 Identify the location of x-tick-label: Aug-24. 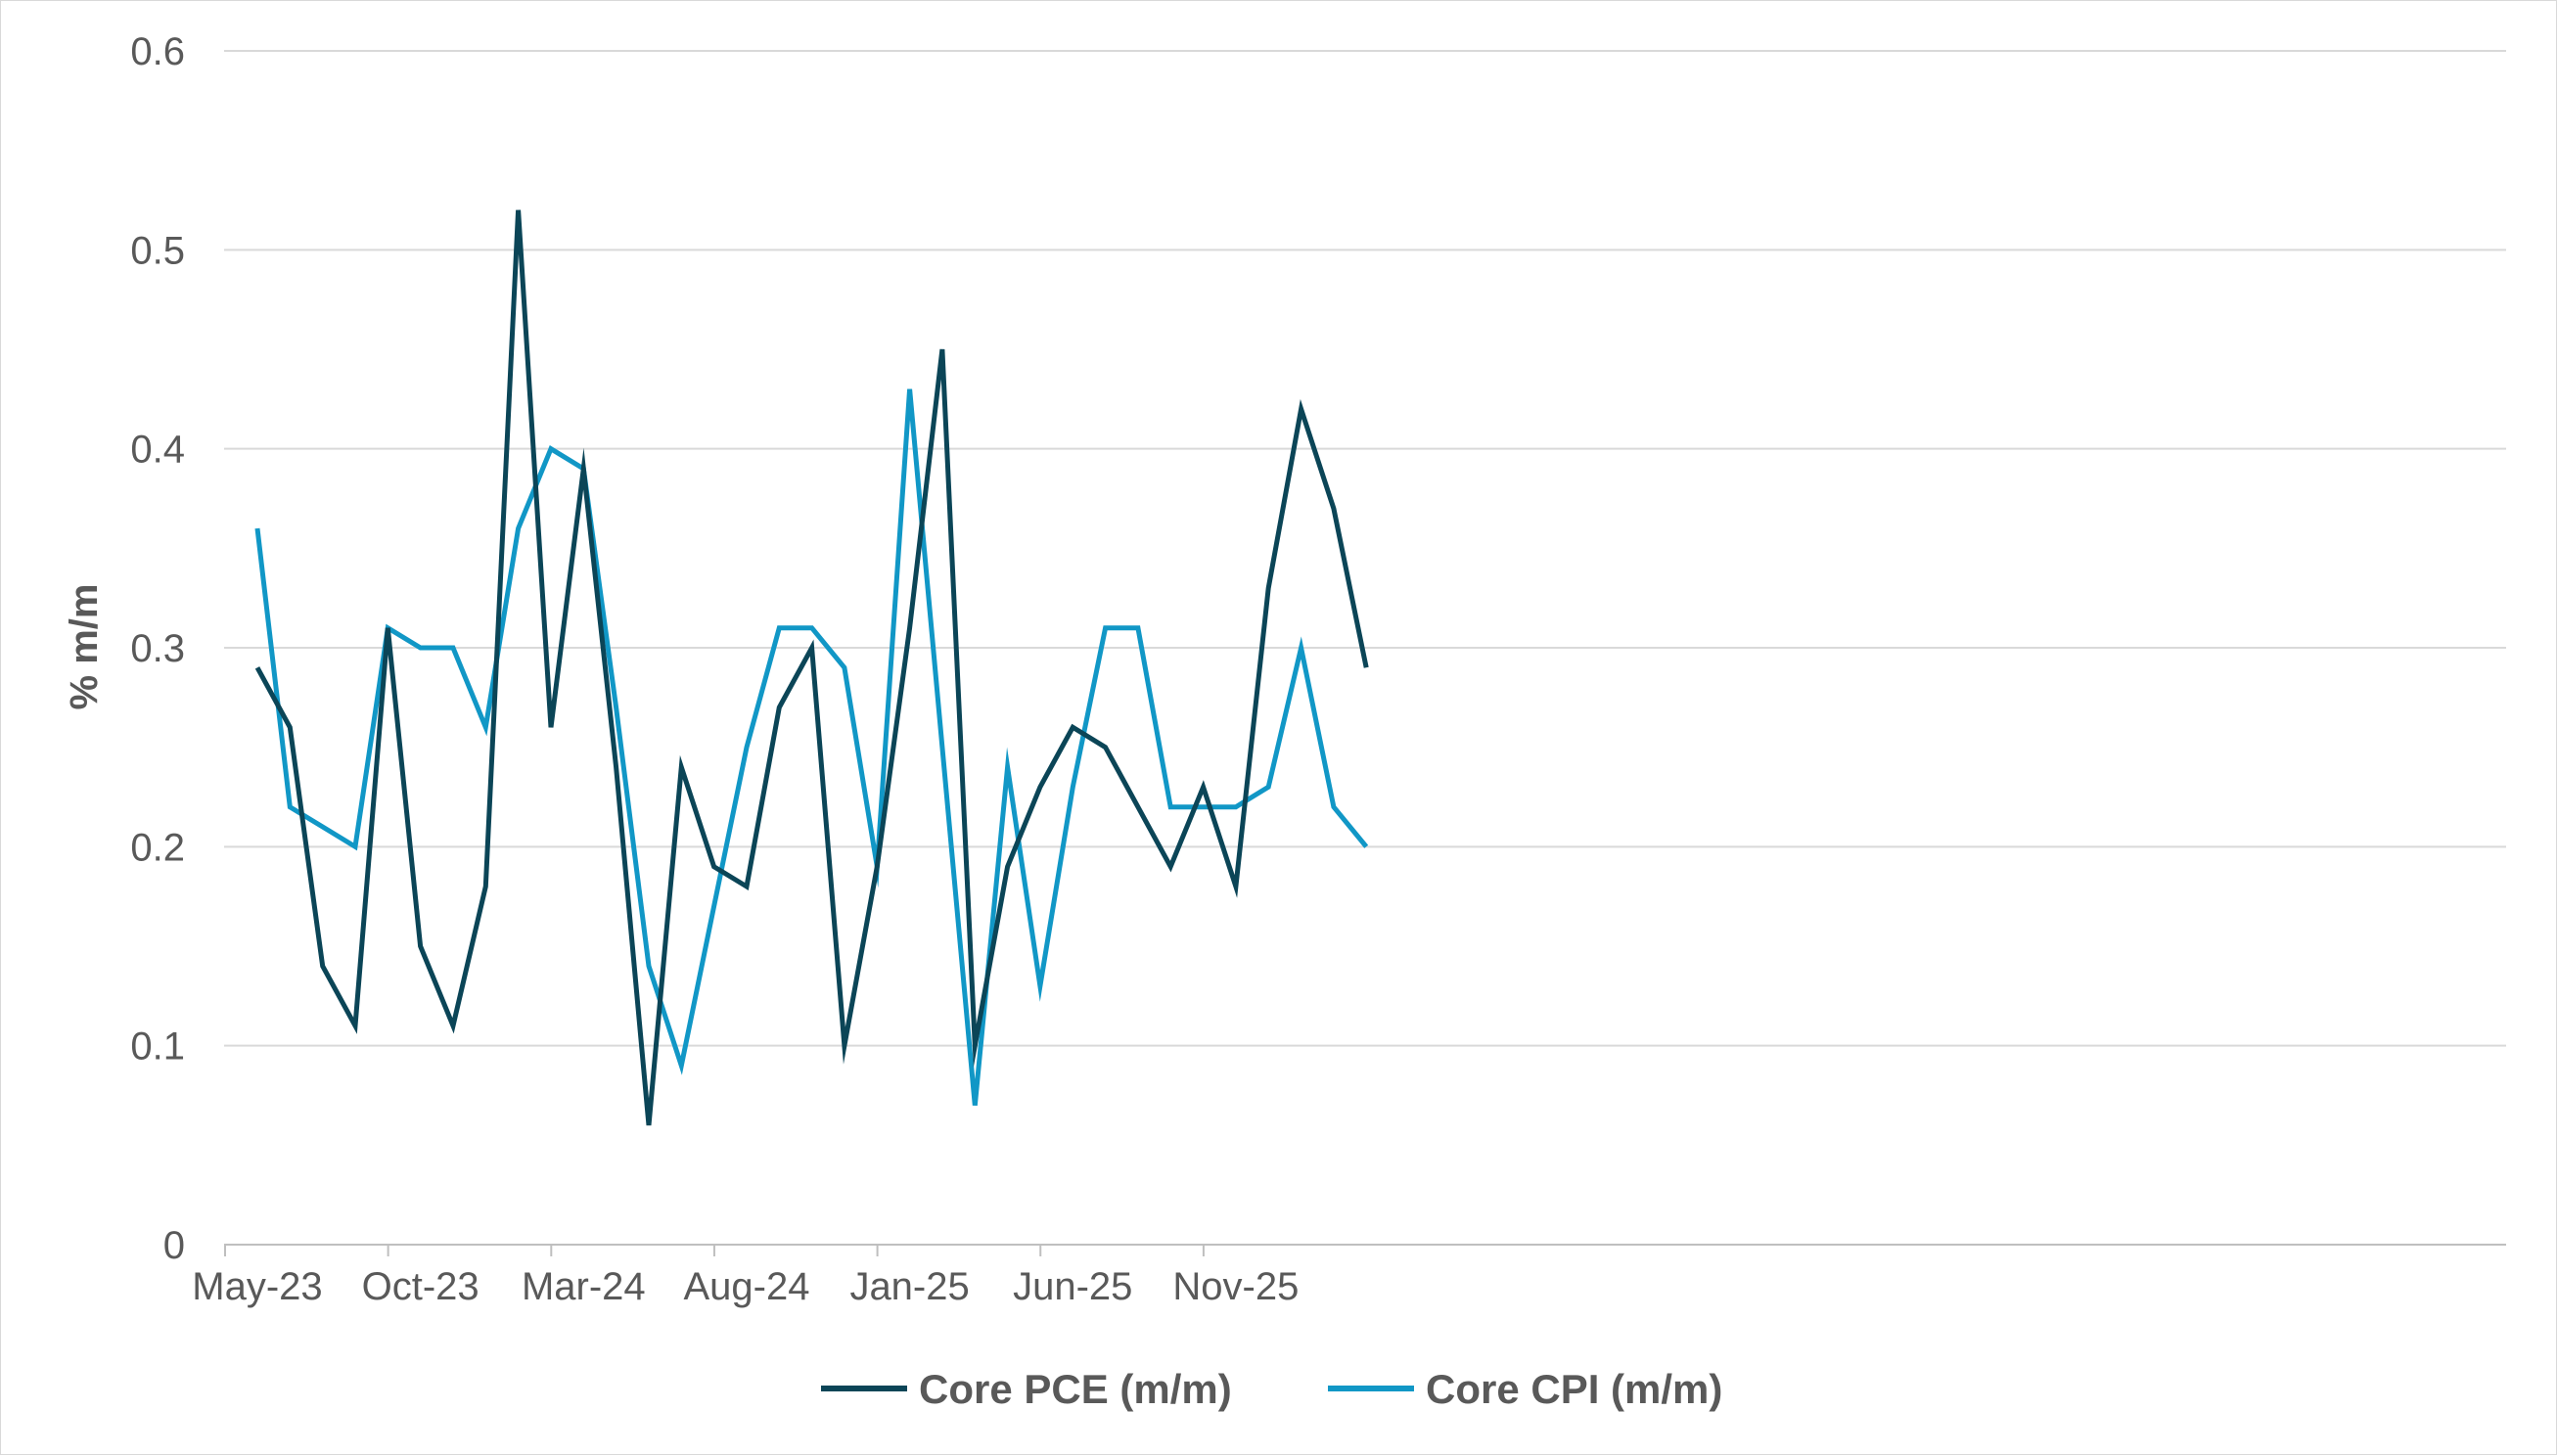
(746, 1286).